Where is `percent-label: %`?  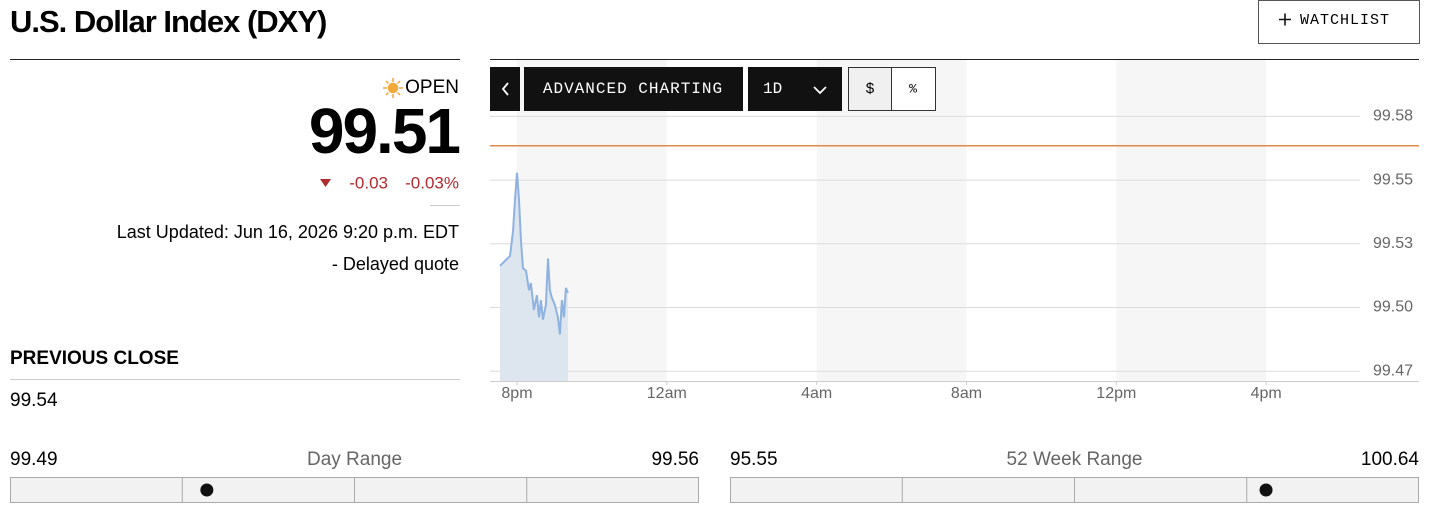
percent-label: % is located at coordinates (913, 88).